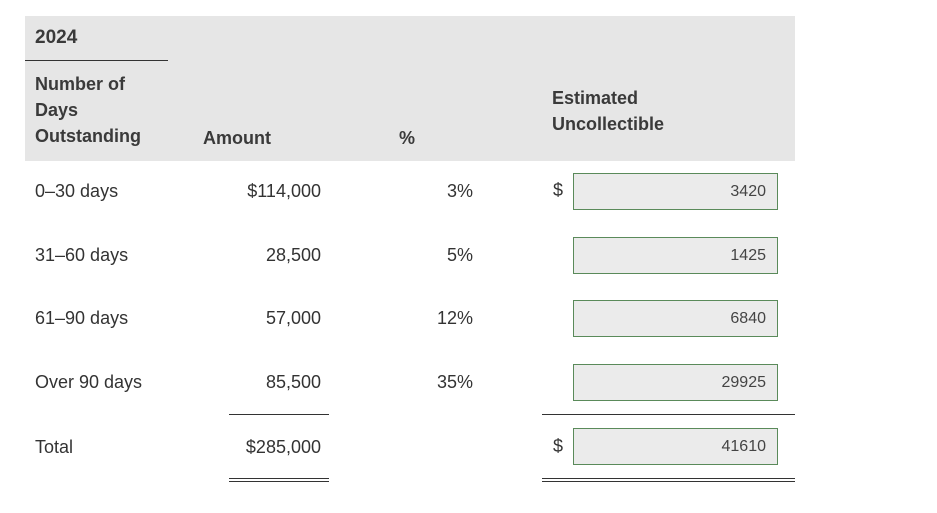 This screenshot has width=937, height=513. I want to click on estimate-input-31-60: 1425, so click(675, 255).